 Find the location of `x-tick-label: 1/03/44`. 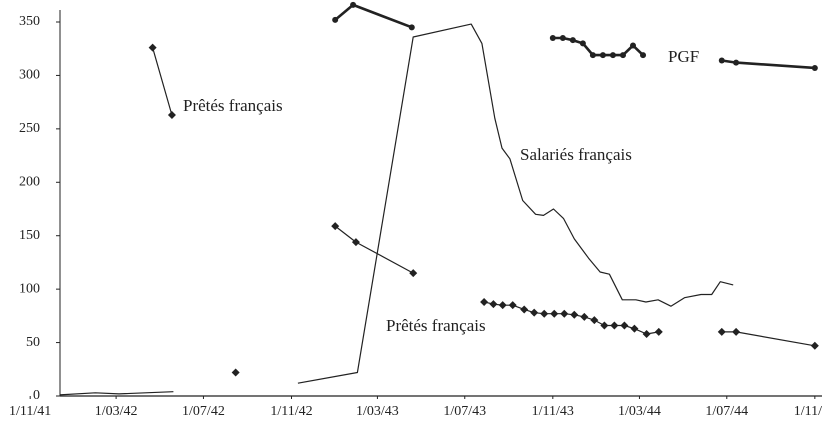

x-tick-label: 1/03/44 is located at coordinates (639, 411).